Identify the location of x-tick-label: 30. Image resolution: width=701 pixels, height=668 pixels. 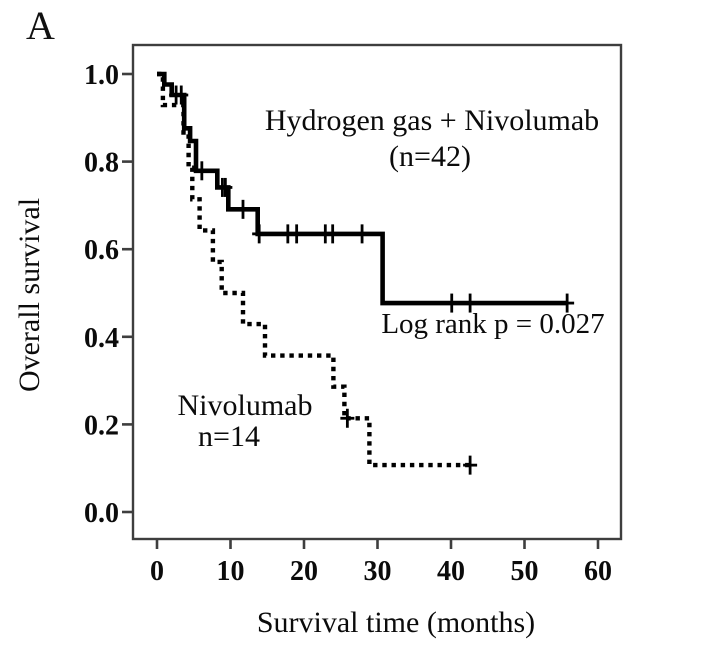
(378, 571).